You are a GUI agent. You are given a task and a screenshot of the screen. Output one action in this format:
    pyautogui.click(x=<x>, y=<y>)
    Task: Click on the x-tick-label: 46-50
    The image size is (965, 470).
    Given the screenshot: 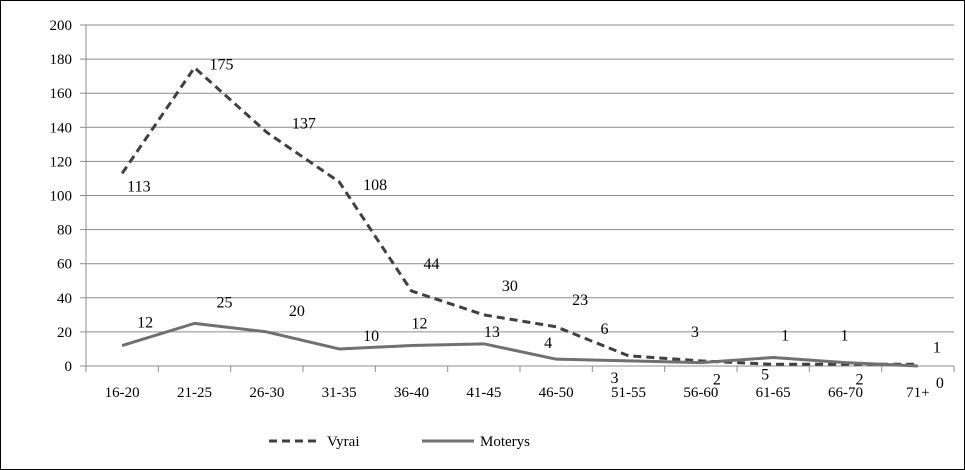 What is the action you would take?
    pyautogui.click(x=556, y=393)
    